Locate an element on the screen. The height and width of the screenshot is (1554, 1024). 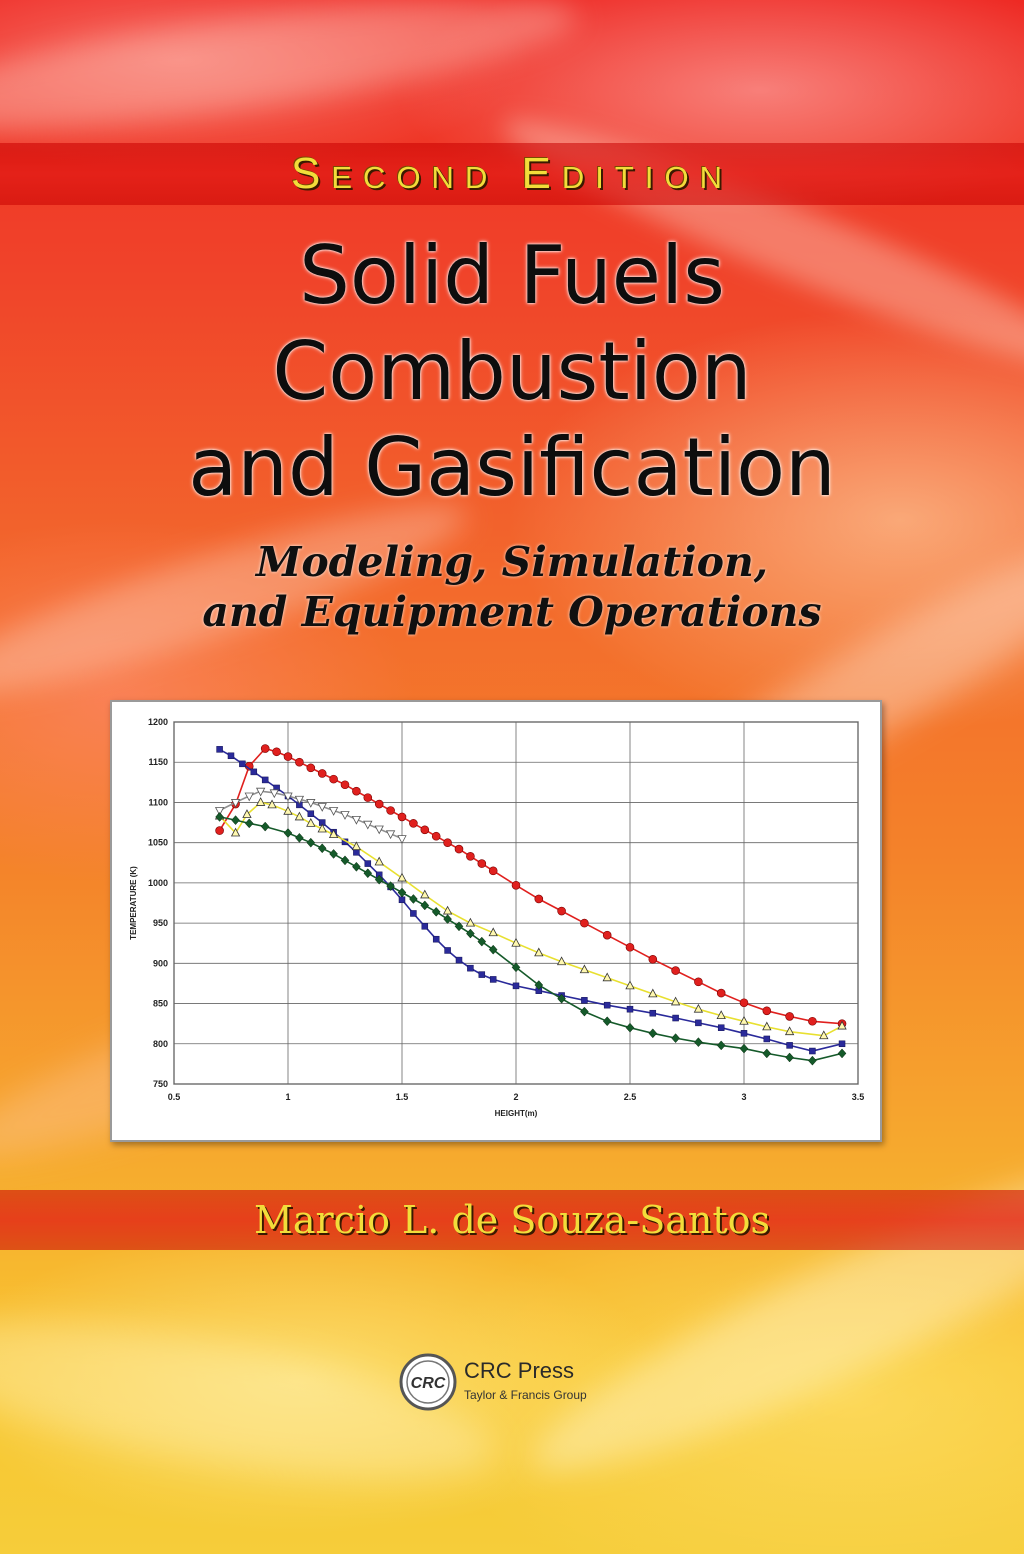
subtitle-line-2: and Equipment Operations is located at coordinates (512, 612).